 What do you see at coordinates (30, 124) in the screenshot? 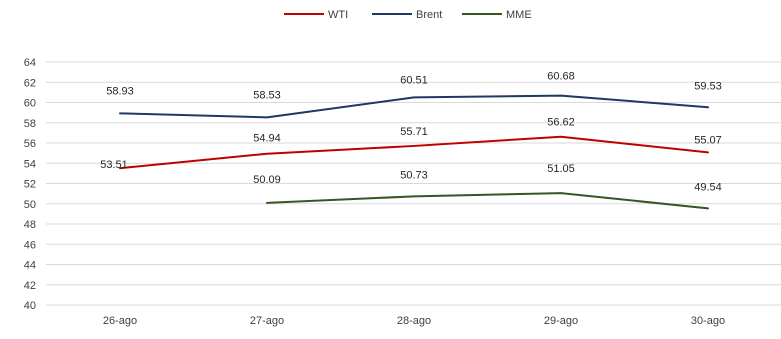
I see `y-tick-label: 58` at bounding box center [30, 124].